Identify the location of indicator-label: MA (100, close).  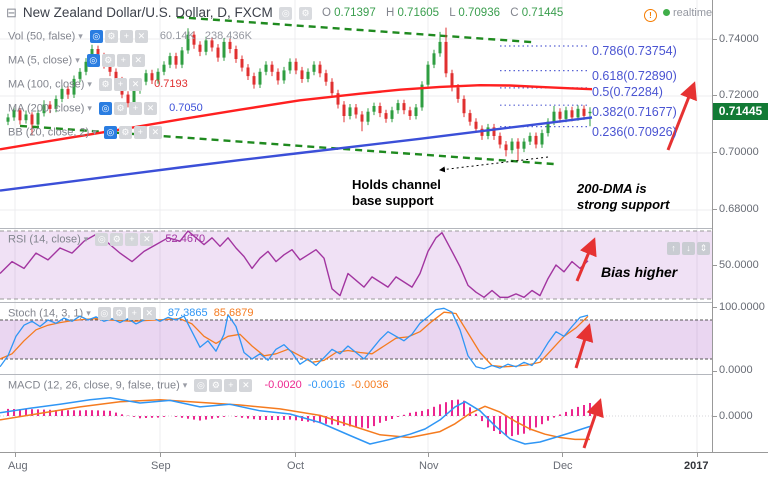
(46, 84).